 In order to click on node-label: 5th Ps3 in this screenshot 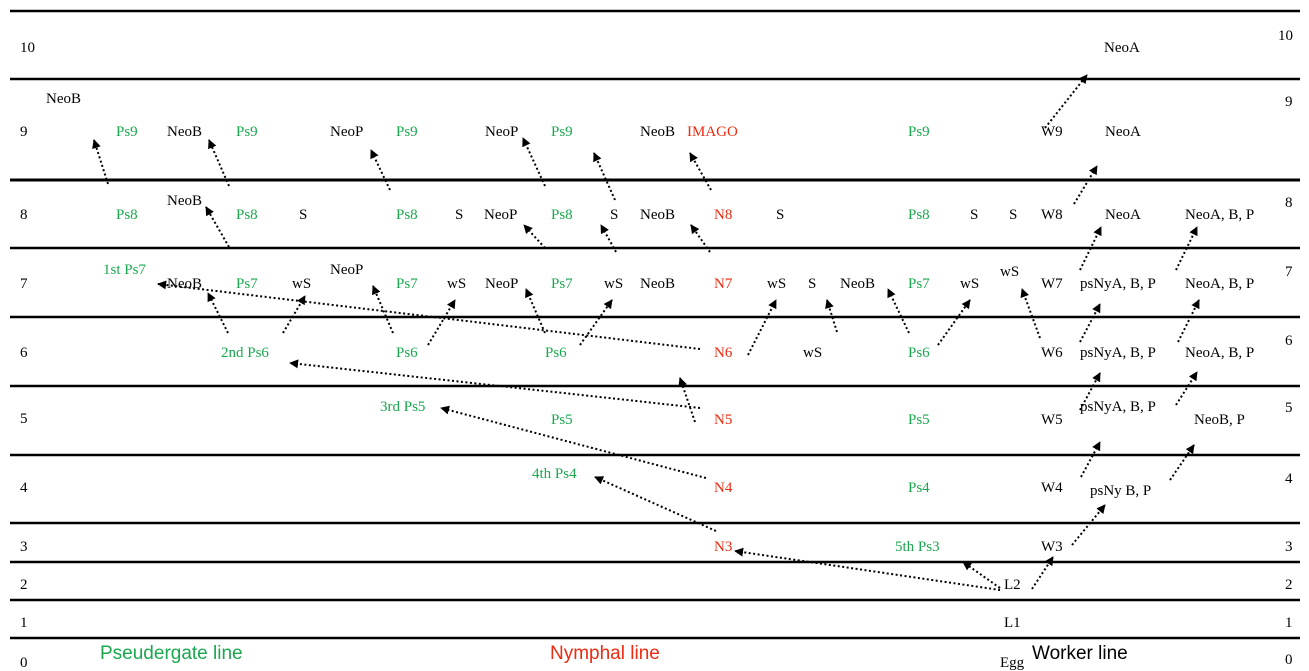, I will do `click(917, 547)`.